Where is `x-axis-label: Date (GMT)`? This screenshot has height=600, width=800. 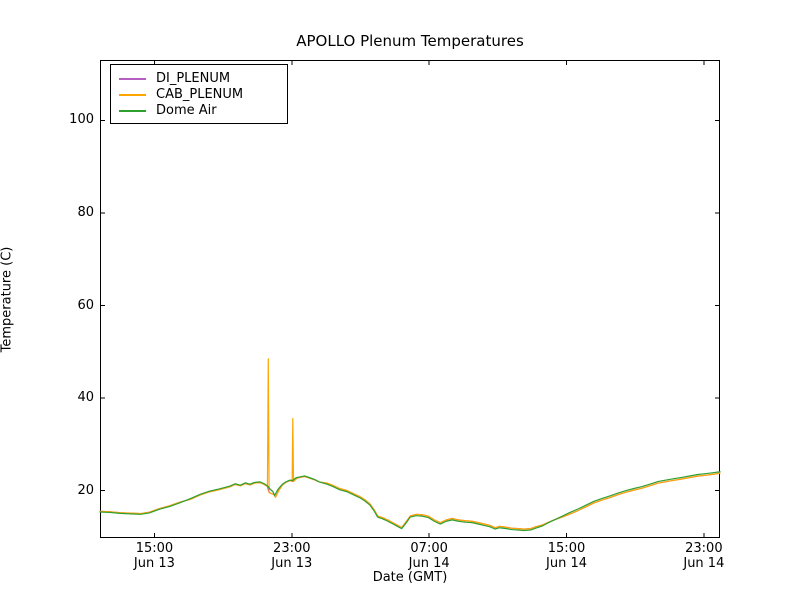
x-axis-label: Date (GMT) is located at coordinates (410, 577).